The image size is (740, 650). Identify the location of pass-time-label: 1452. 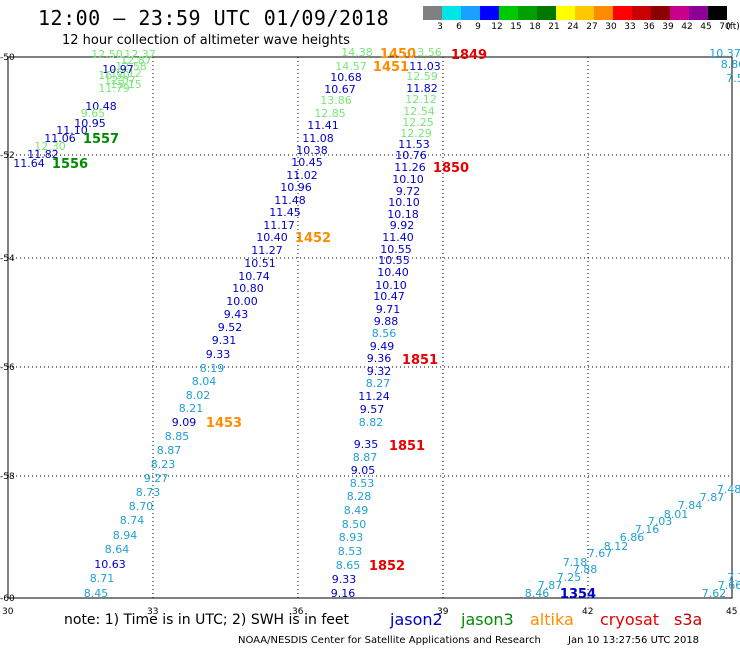
(313, 238).